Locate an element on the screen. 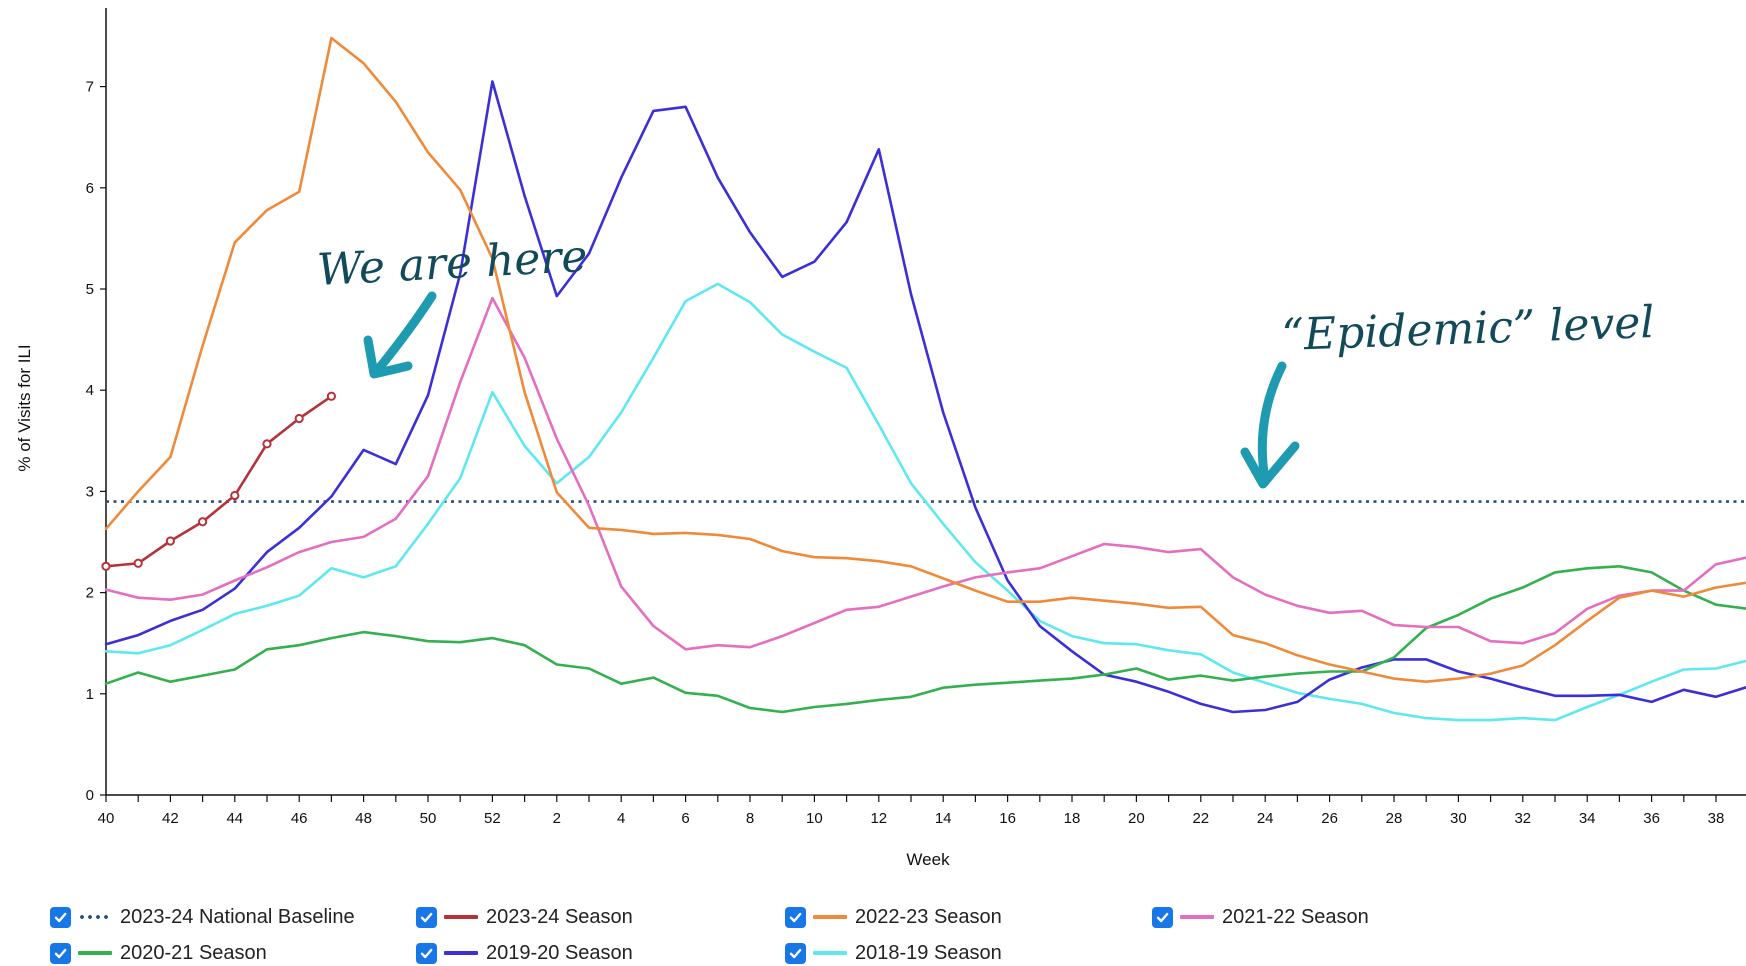  x-tick-label: 32 is located at coordinates (1522, 818).